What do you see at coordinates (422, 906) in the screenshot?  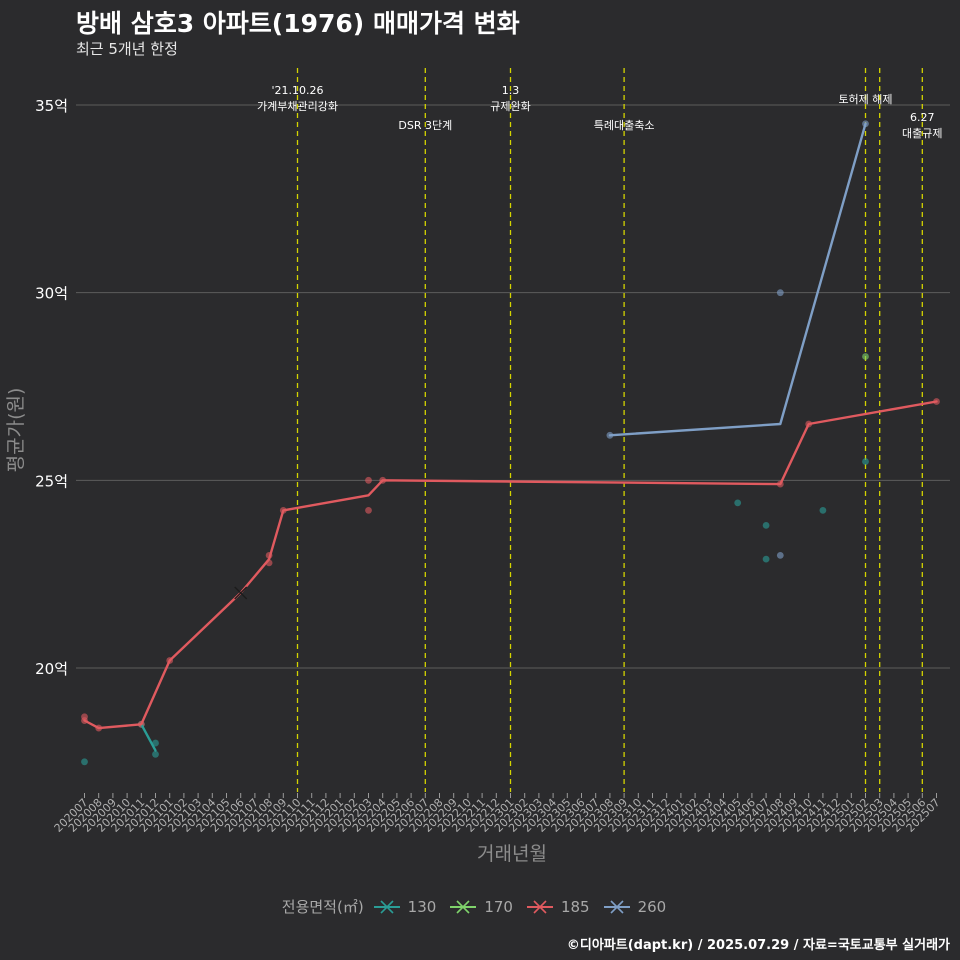 I see `legend-label-130: 130` at bounding box center [422, 906].